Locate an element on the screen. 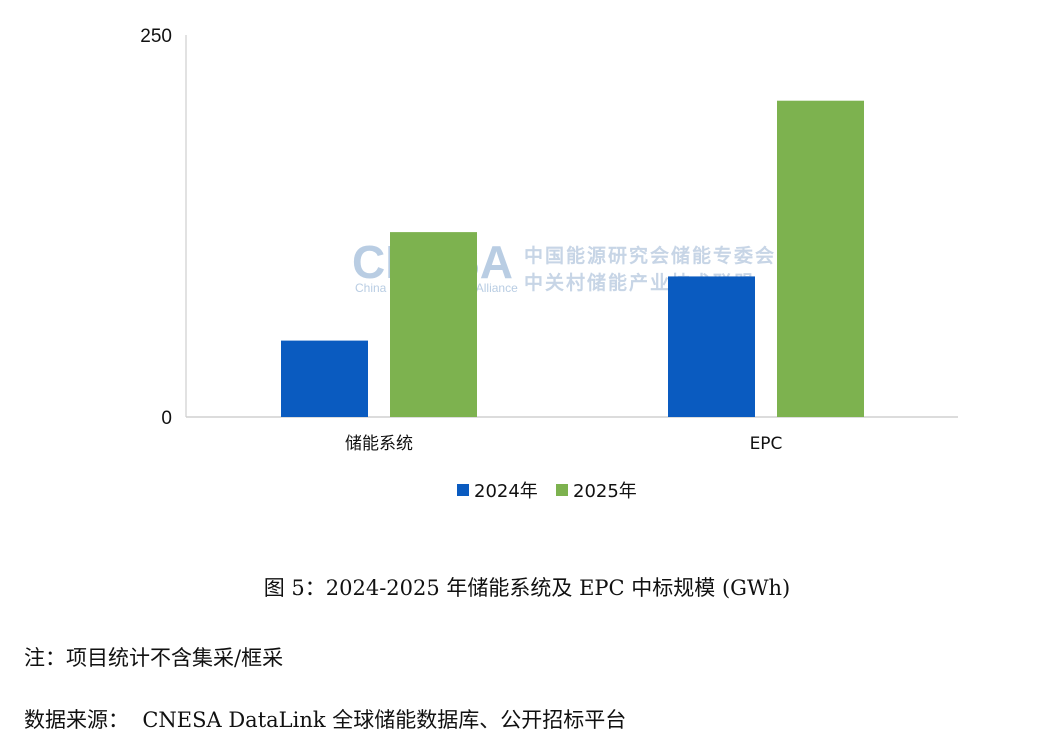 The image size is (1054, 740). bar-2024-storage-system is located at coordinates (324, 378).